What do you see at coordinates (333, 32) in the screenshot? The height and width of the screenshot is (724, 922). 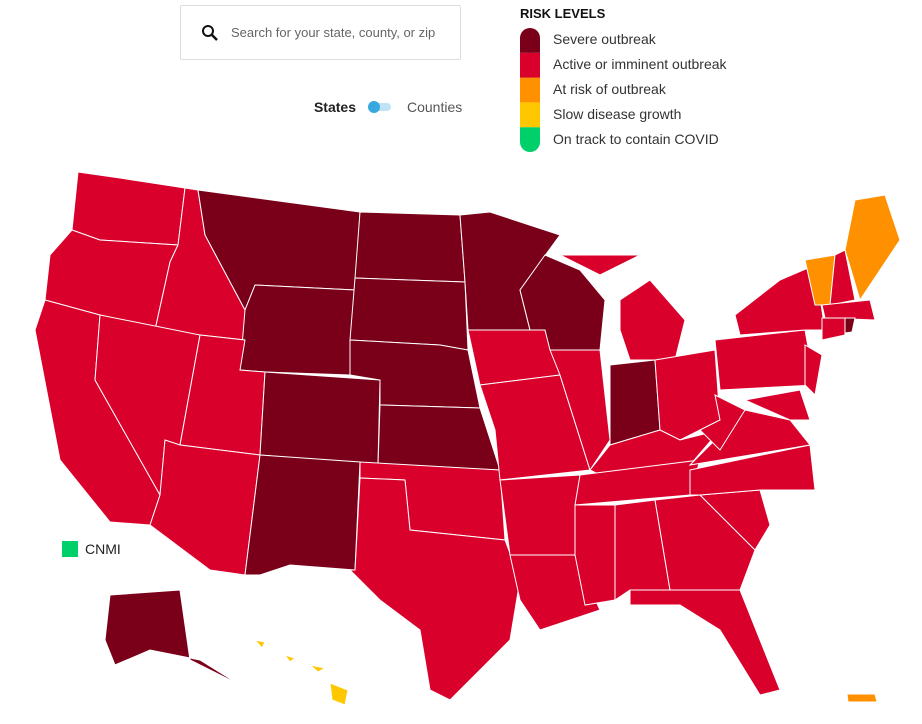 I see `search-placeholder: Search for your state, county, or zip` at bounding box center [333, 32].